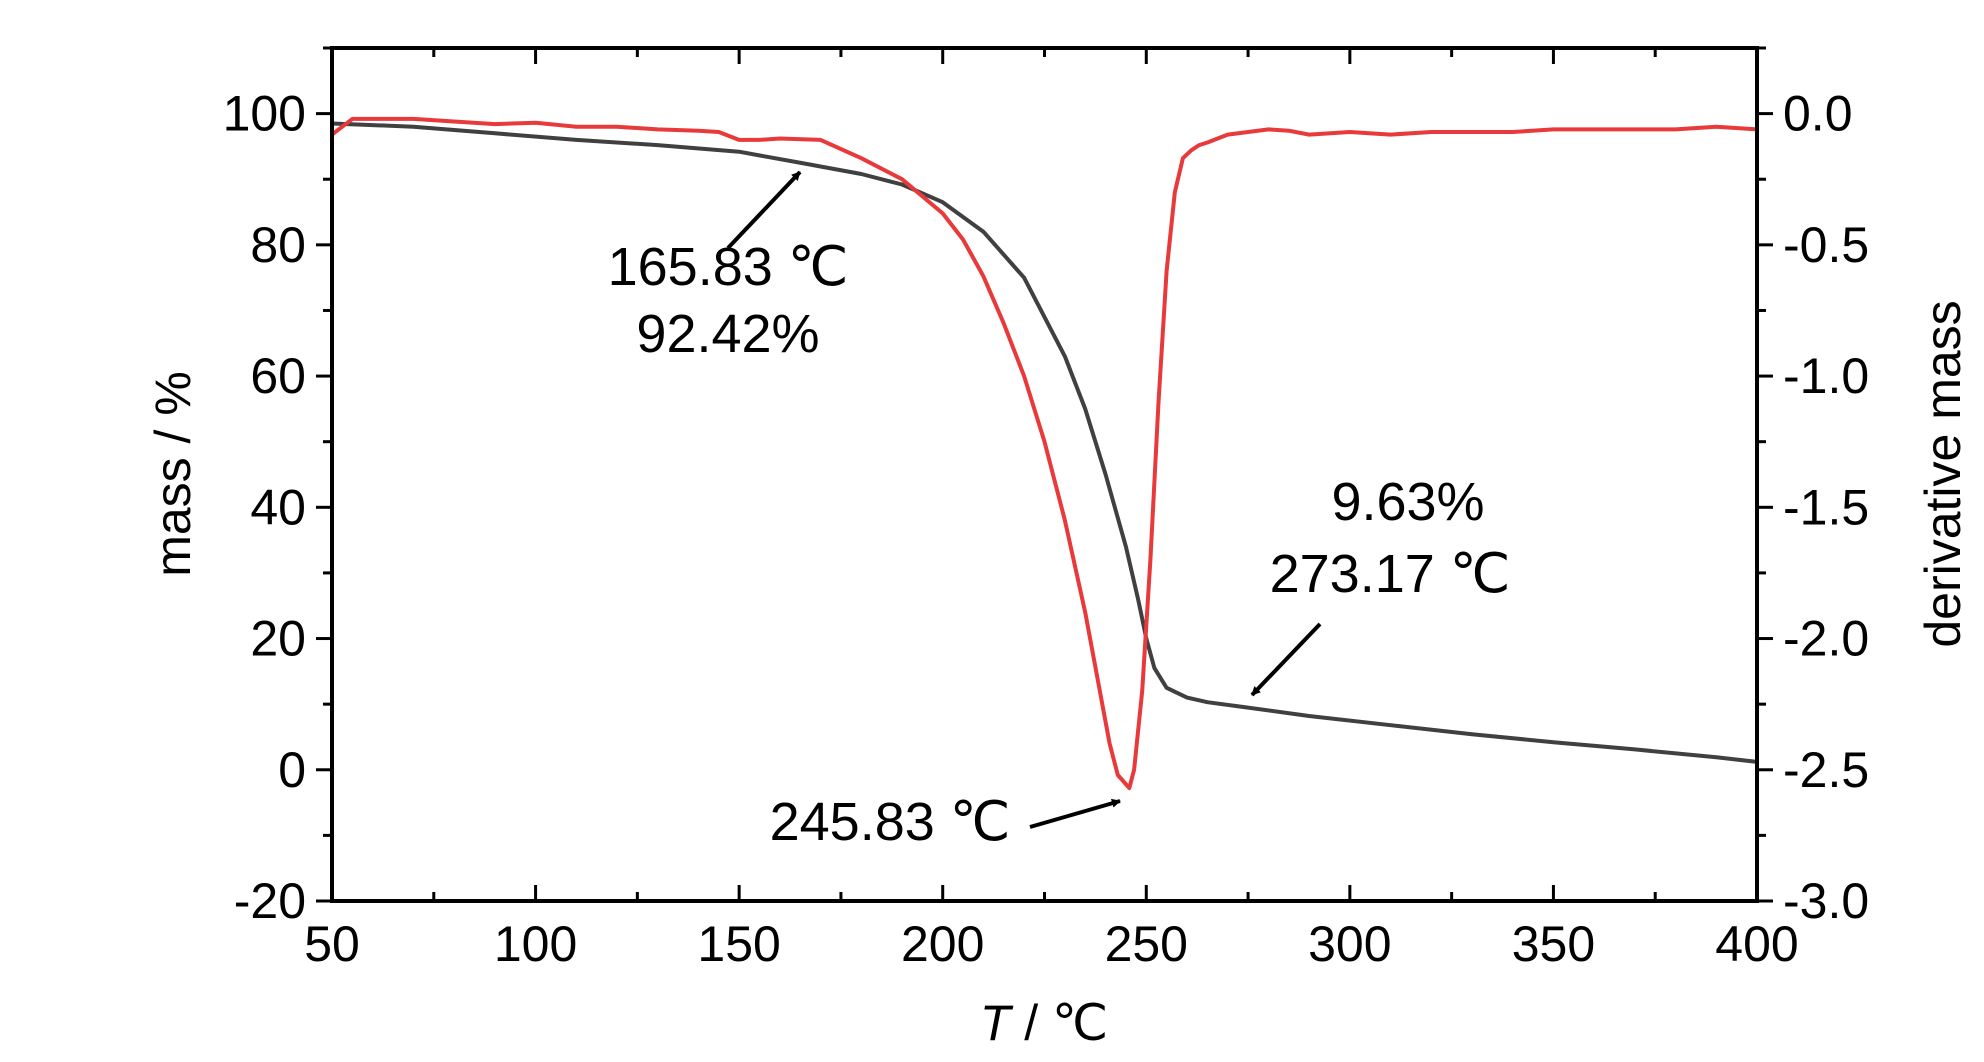 The height and width of the screenshot is (1062, 1984). Describe the element at coordinates (1818, 114) in the screenshot. I see `y2-tick-label: 0.0` at that location.